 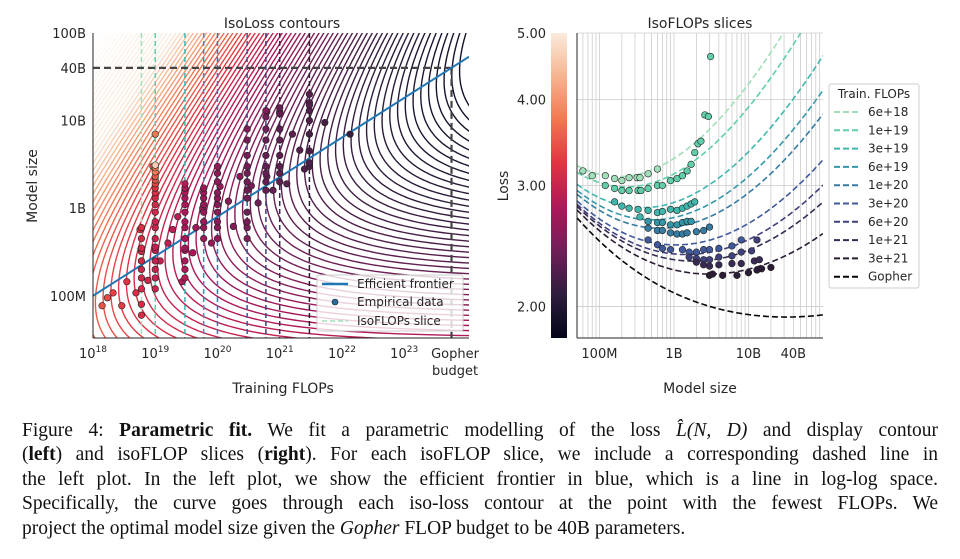 What do you see at coordinates (888, 204) in the screenshot?
I see `legend-label: 3e+20` at bounding box center [888, 204].